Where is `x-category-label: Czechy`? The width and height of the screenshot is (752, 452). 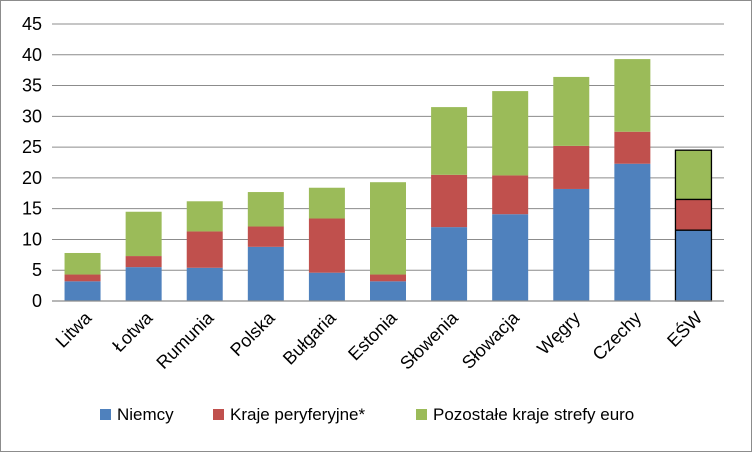 x-category-label: Czechy is located at coordinates (617, 336).